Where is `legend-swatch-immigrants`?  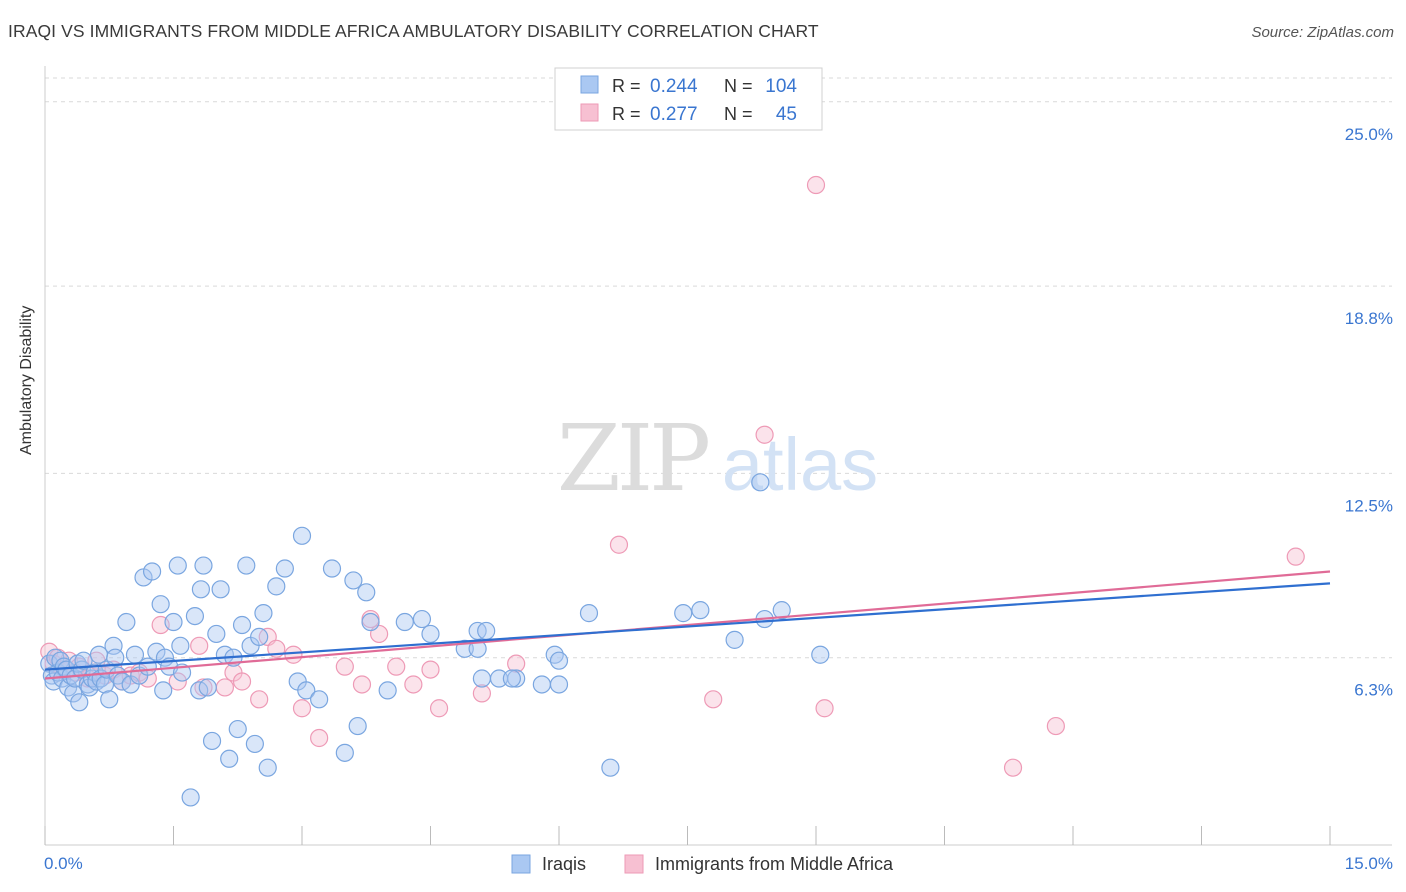 legend-swatch-immigrants is located at coordinates (634, 864).